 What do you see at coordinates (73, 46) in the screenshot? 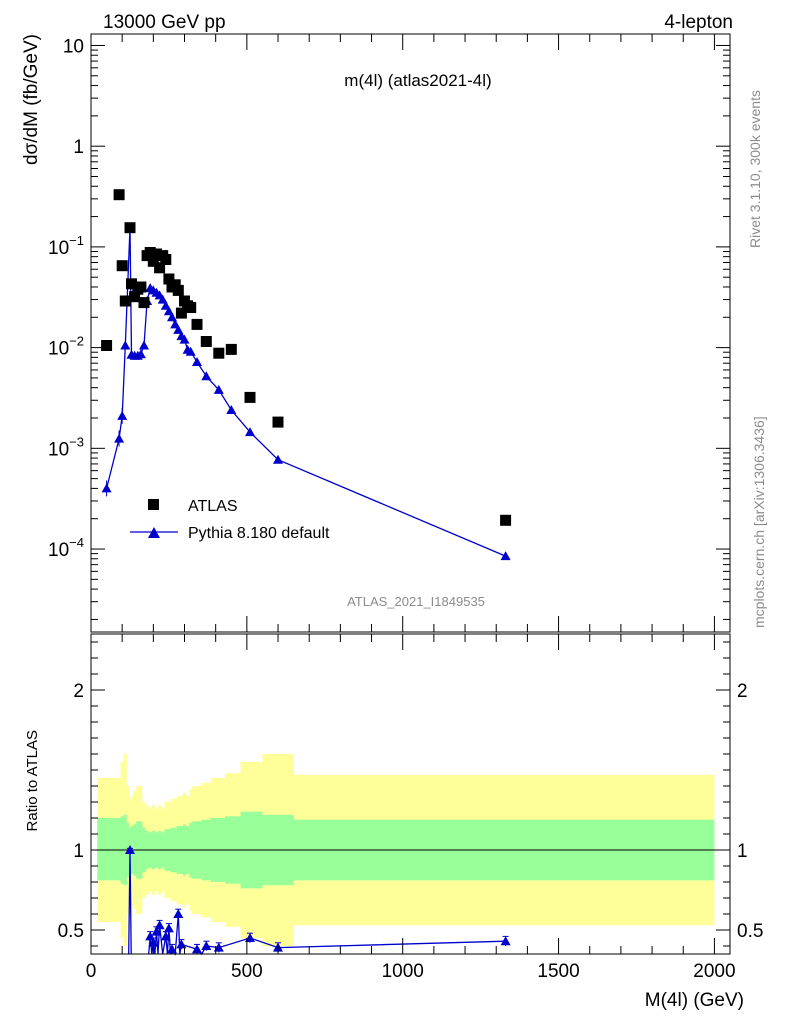
I see `main-y-tick-label: 10` at bounding box center [73, 46].